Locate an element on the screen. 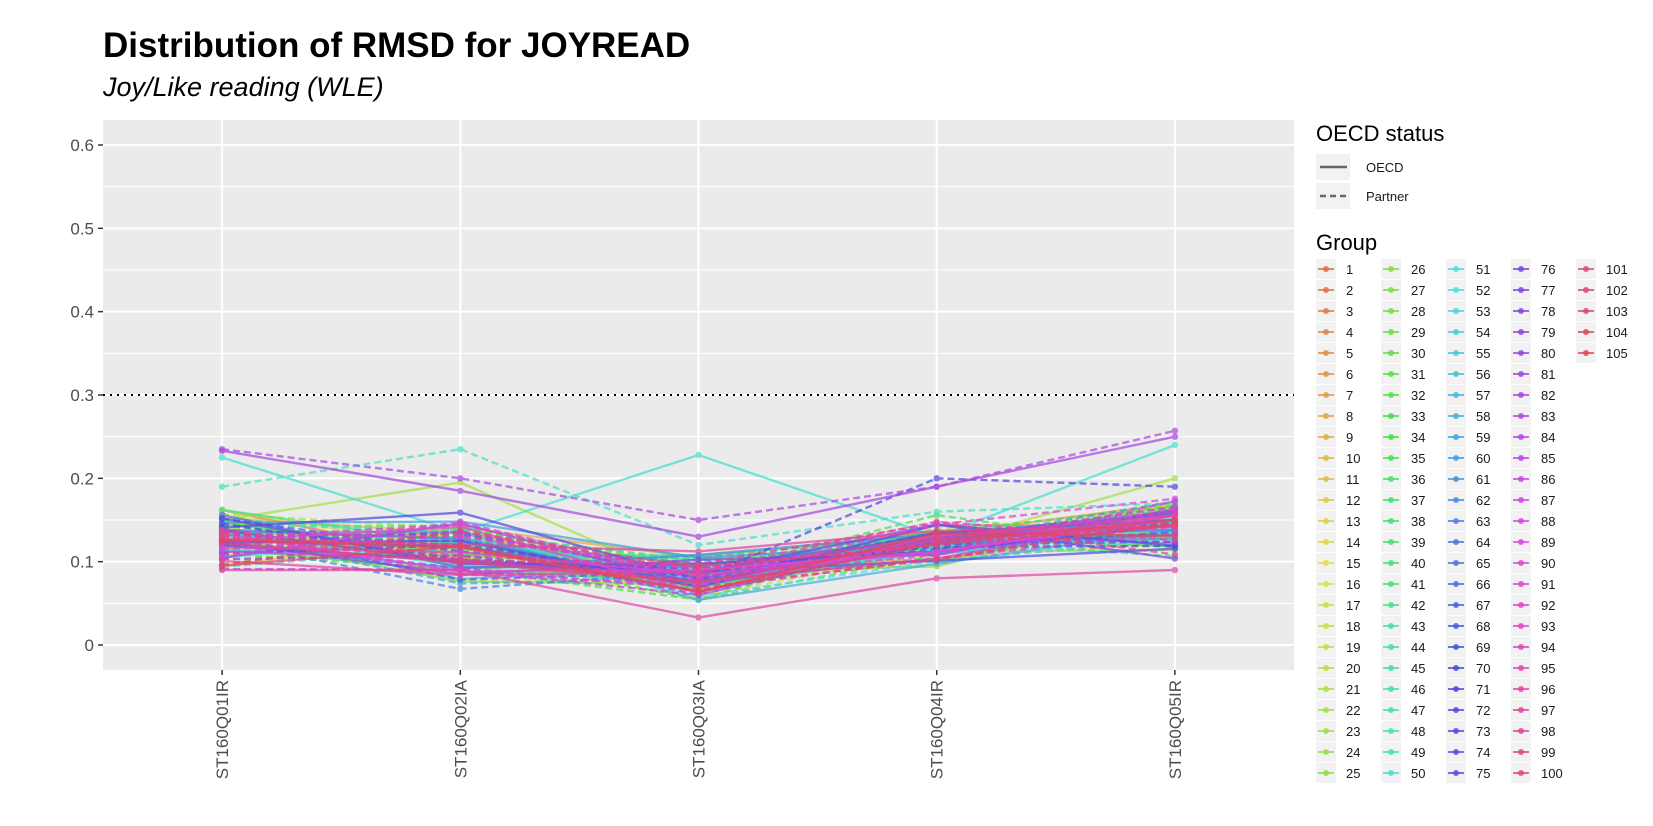  y-tick-label: 0.4 is located at coordinates (82, 312).